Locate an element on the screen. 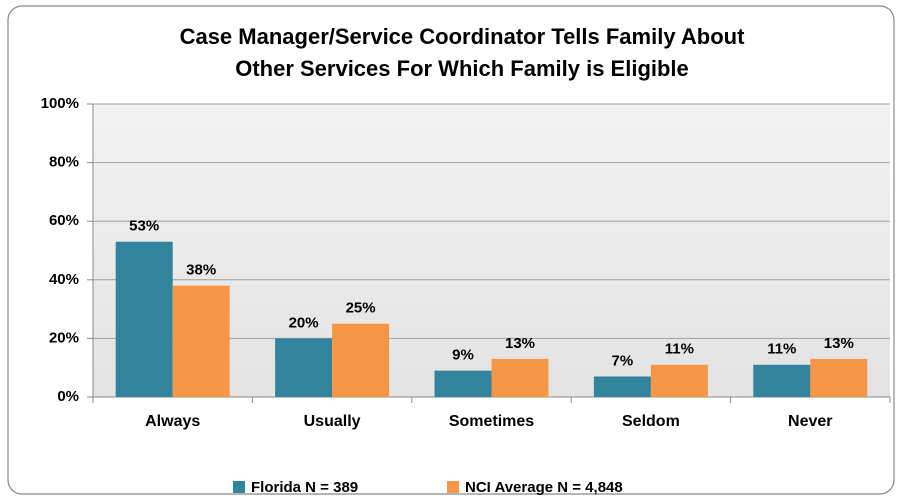 The width and height of the screenshot is (903, 500). value-label: 38% is located at coordinates (201, 270).